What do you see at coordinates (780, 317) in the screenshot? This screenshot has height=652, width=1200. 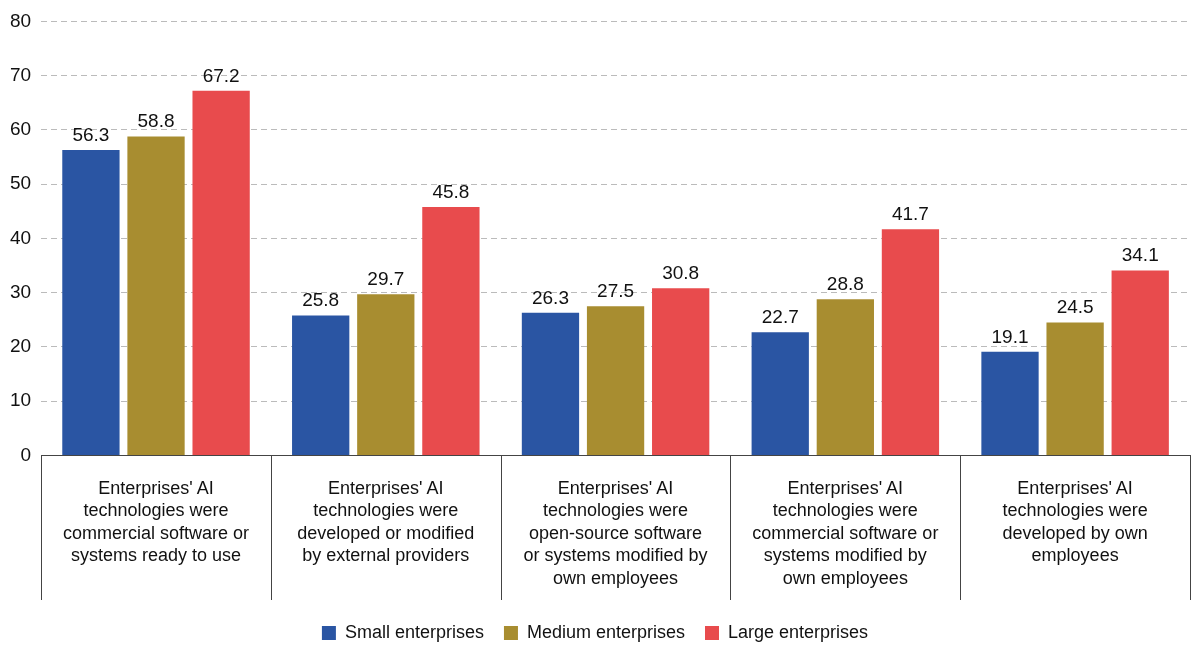 I see `data-label: 22.7` at bounding box center [780, 317].